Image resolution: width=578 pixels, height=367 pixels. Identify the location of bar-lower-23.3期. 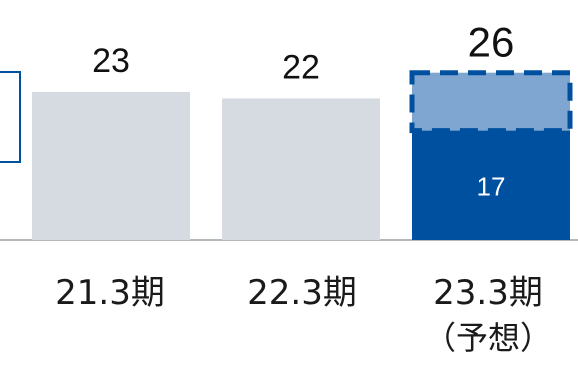
(491, 185).